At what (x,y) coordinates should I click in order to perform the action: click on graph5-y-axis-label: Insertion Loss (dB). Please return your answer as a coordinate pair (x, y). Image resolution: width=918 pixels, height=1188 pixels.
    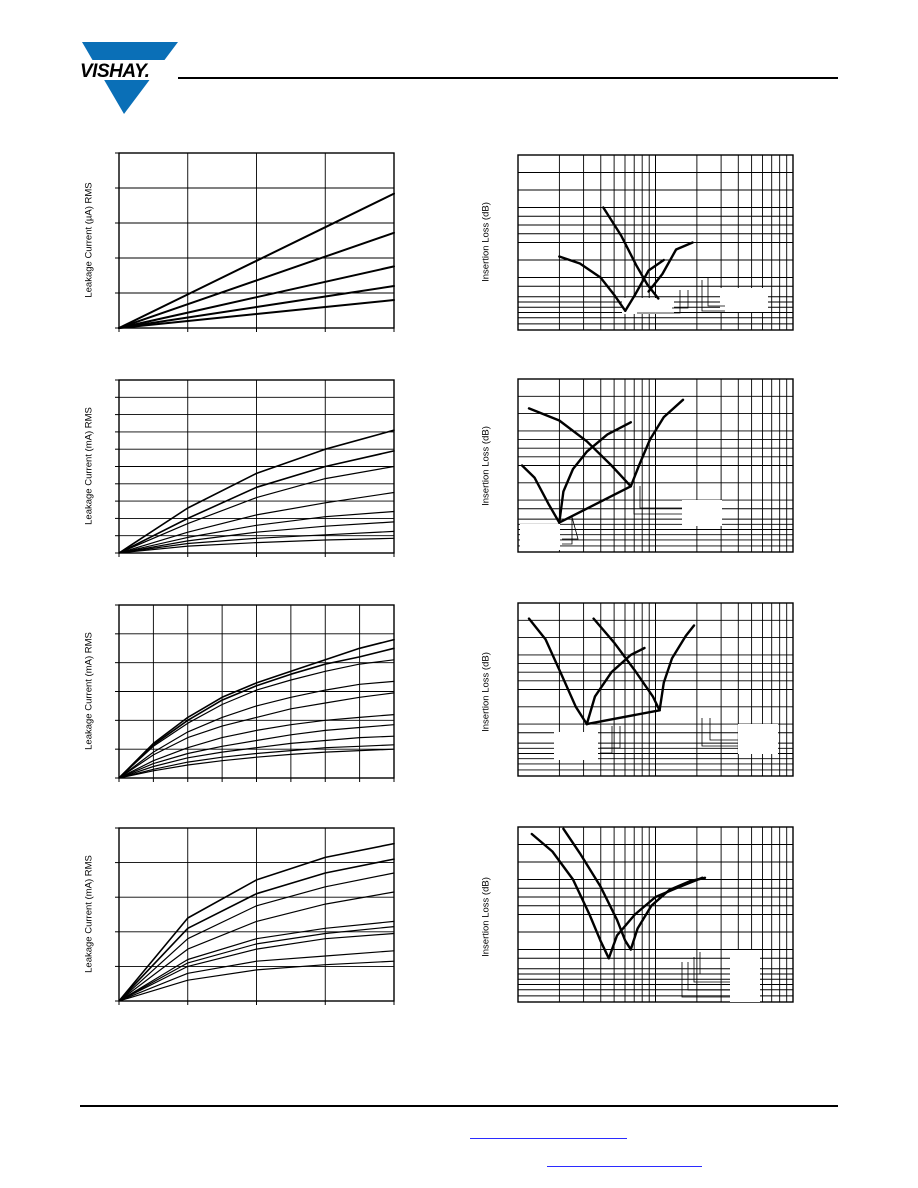
    Looking at the image, I should click on (486, 242).